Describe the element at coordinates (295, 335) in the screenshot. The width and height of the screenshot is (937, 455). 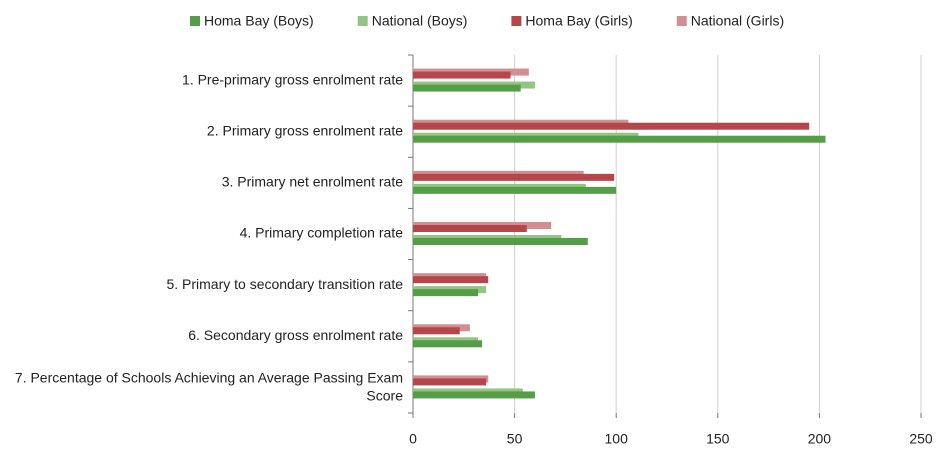
I see `y-tick-label: 6. Secondary gross enrolment rate` at that location.